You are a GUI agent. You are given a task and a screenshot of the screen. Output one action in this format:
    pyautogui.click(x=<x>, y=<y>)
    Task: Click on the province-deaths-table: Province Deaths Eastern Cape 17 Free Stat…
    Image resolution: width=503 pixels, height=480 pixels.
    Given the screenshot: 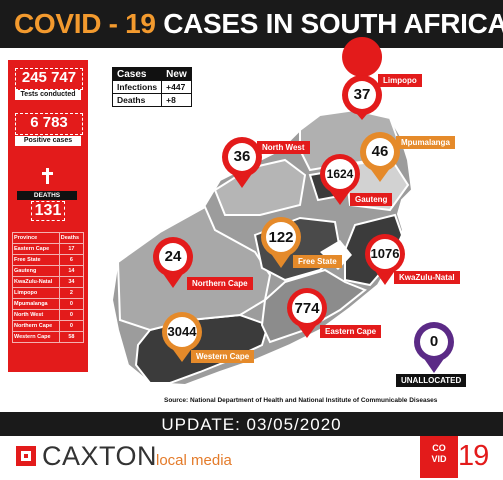 What is the action you would take?
    pyautogui.click(x=48, y=287)
    